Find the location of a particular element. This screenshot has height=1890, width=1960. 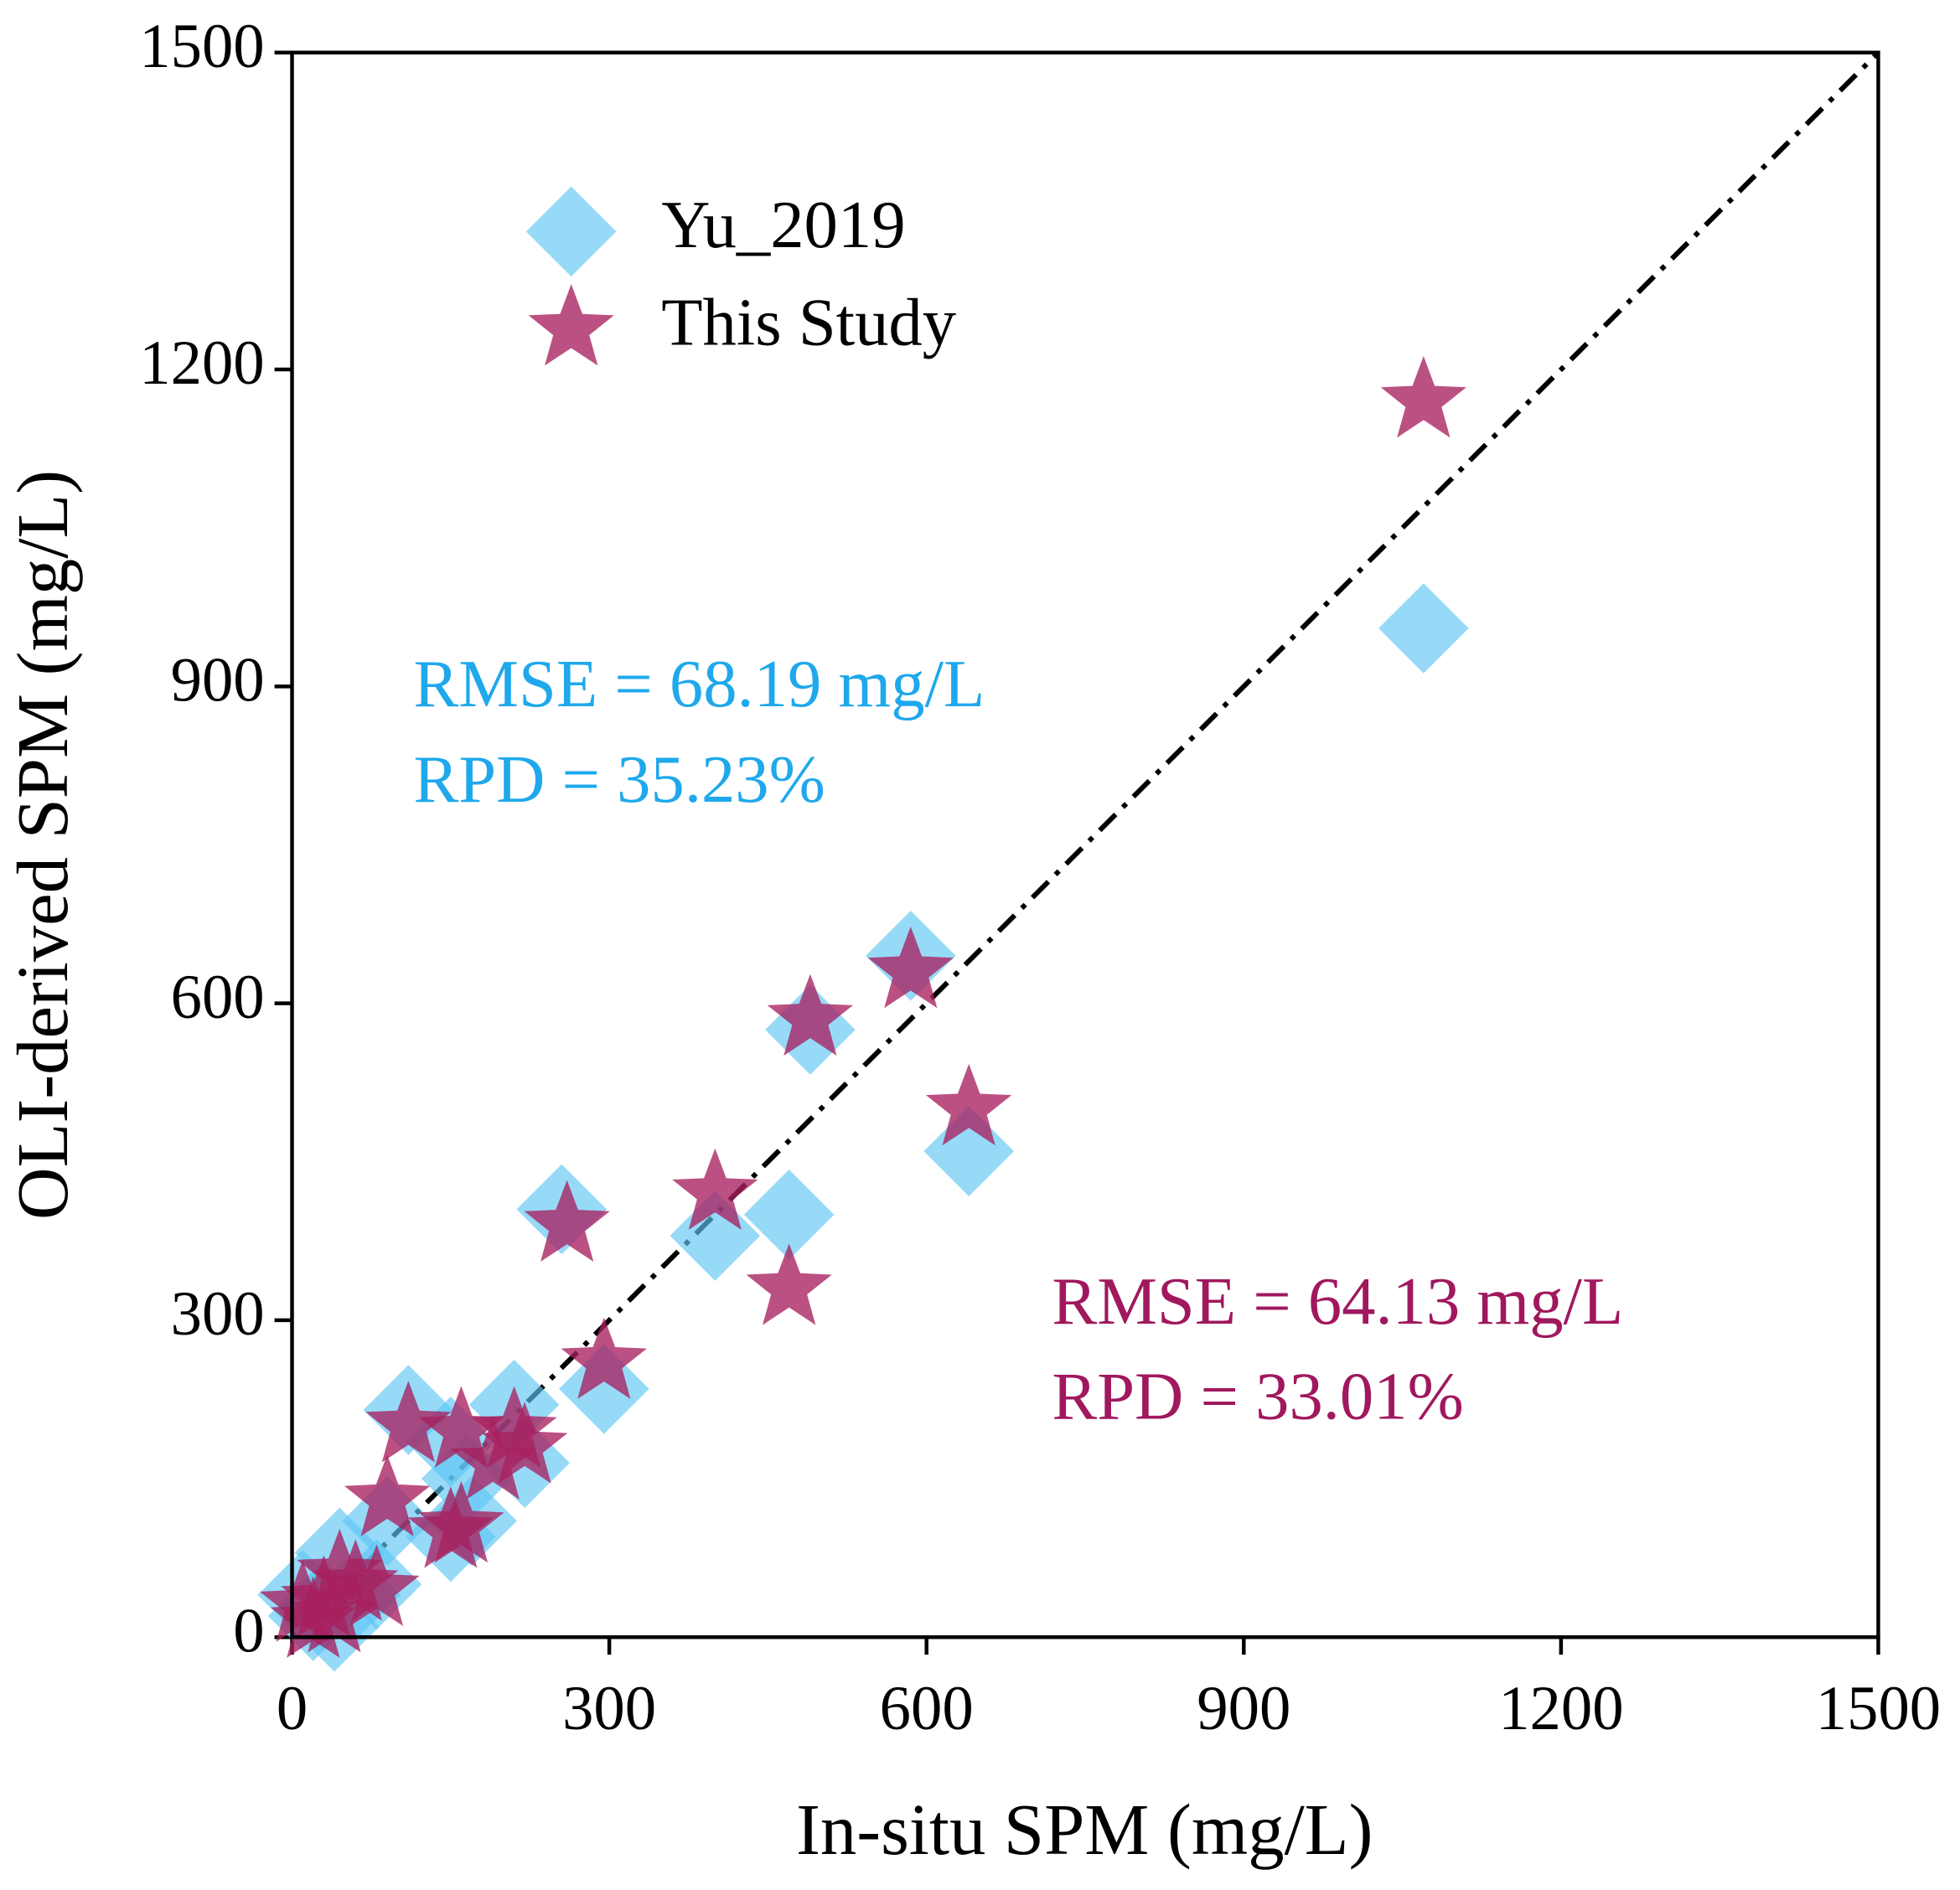

y-tick-label: 900 is located at coordinates (218, 680).